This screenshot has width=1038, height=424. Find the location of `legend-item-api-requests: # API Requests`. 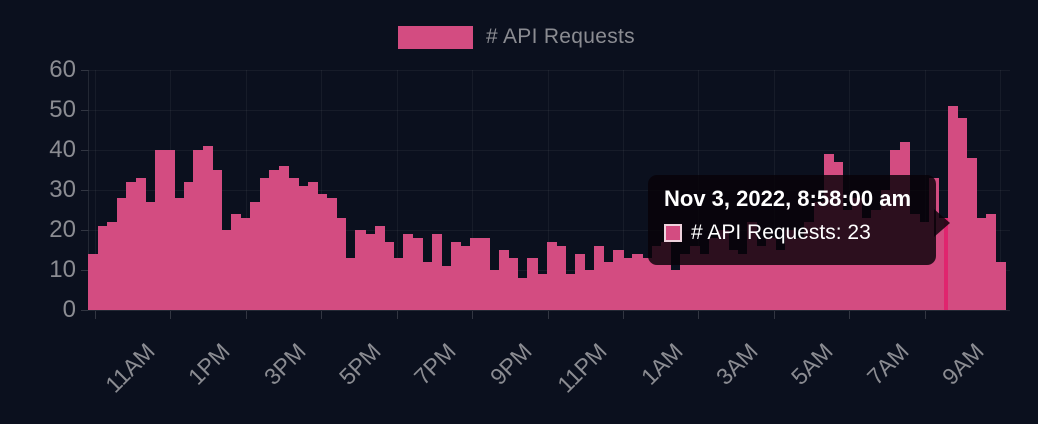

legend-item-api-requests: # API Requests is located at coordinates (516, 37).